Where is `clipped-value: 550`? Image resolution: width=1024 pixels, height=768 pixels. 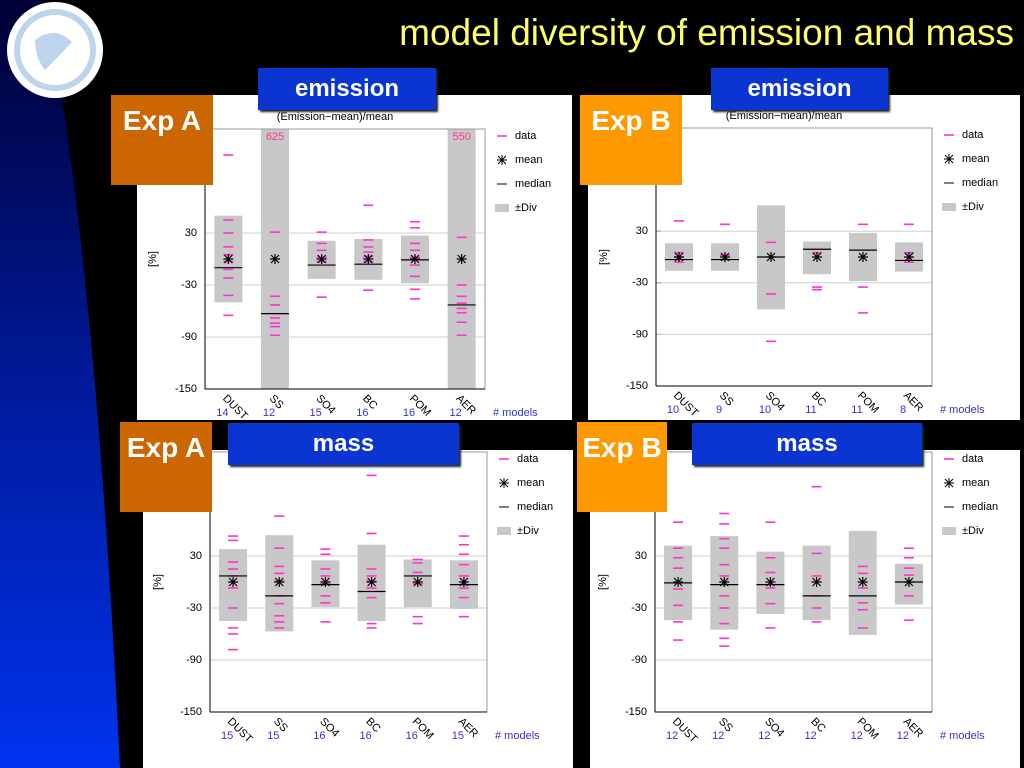
clipped-value: 550 is located at coordinates (461, 137).